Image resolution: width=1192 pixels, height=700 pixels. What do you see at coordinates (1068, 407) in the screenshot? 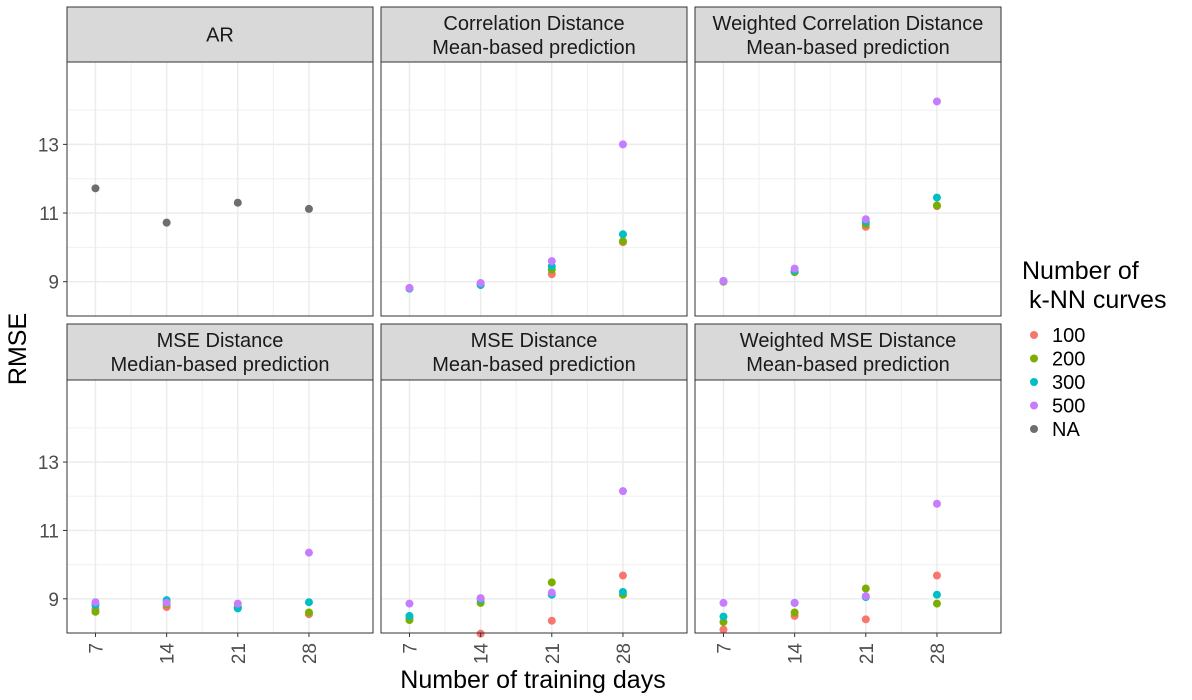
I see `legend-label-500: 500` at bounding box center [1068, 407].